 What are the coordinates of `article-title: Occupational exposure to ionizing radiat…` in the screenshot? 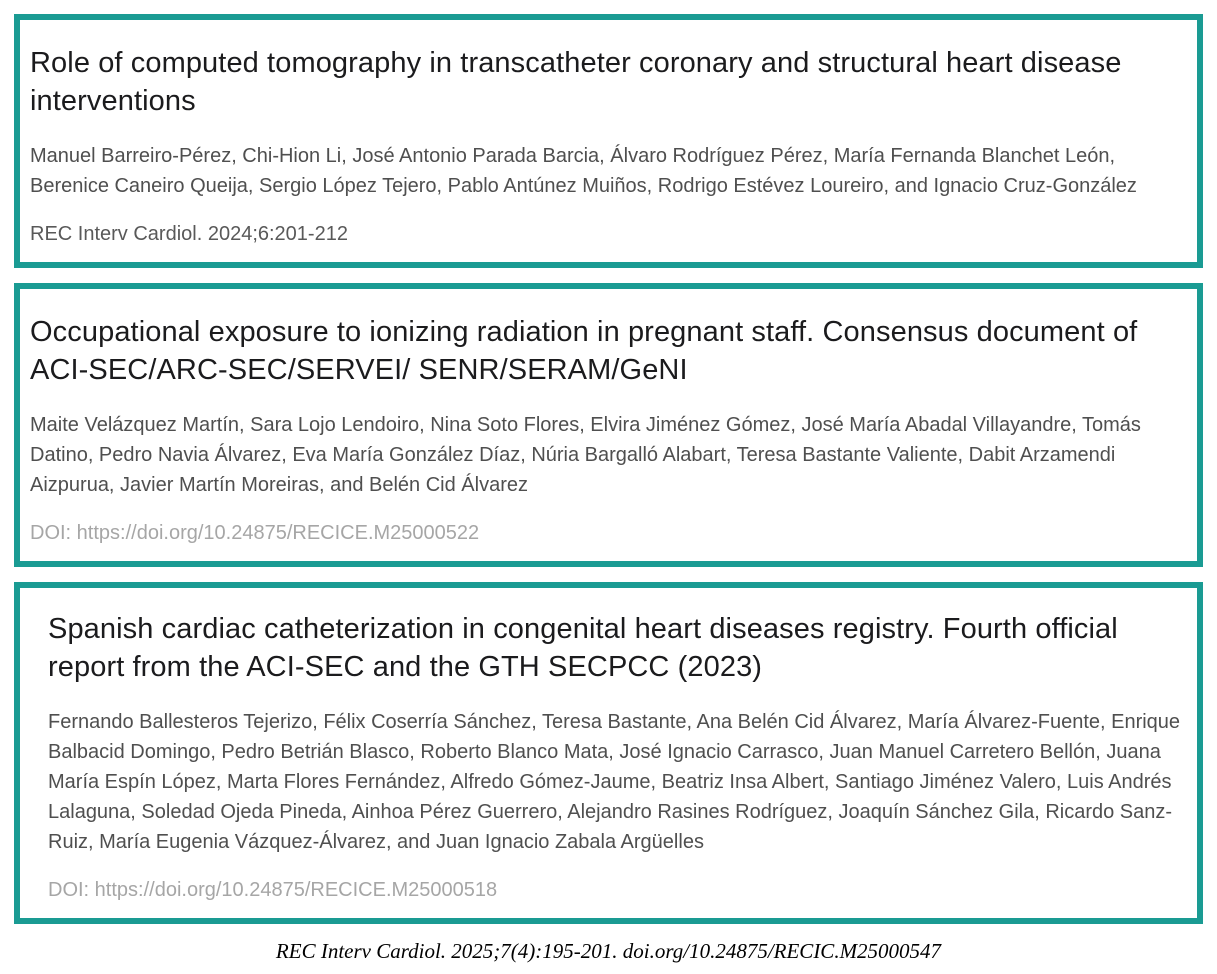 It's located at (584, 351).